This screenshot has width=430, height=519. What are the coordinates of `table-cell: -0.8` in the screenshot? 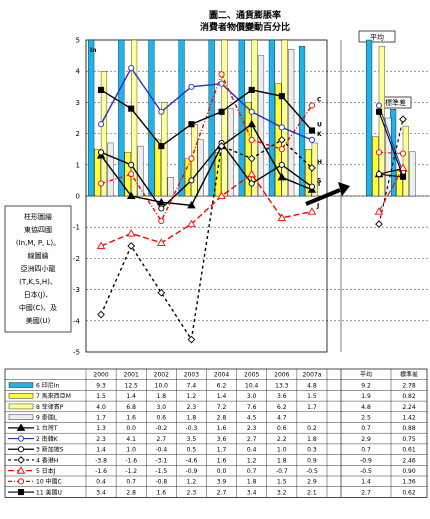 It's located at (161, 482).